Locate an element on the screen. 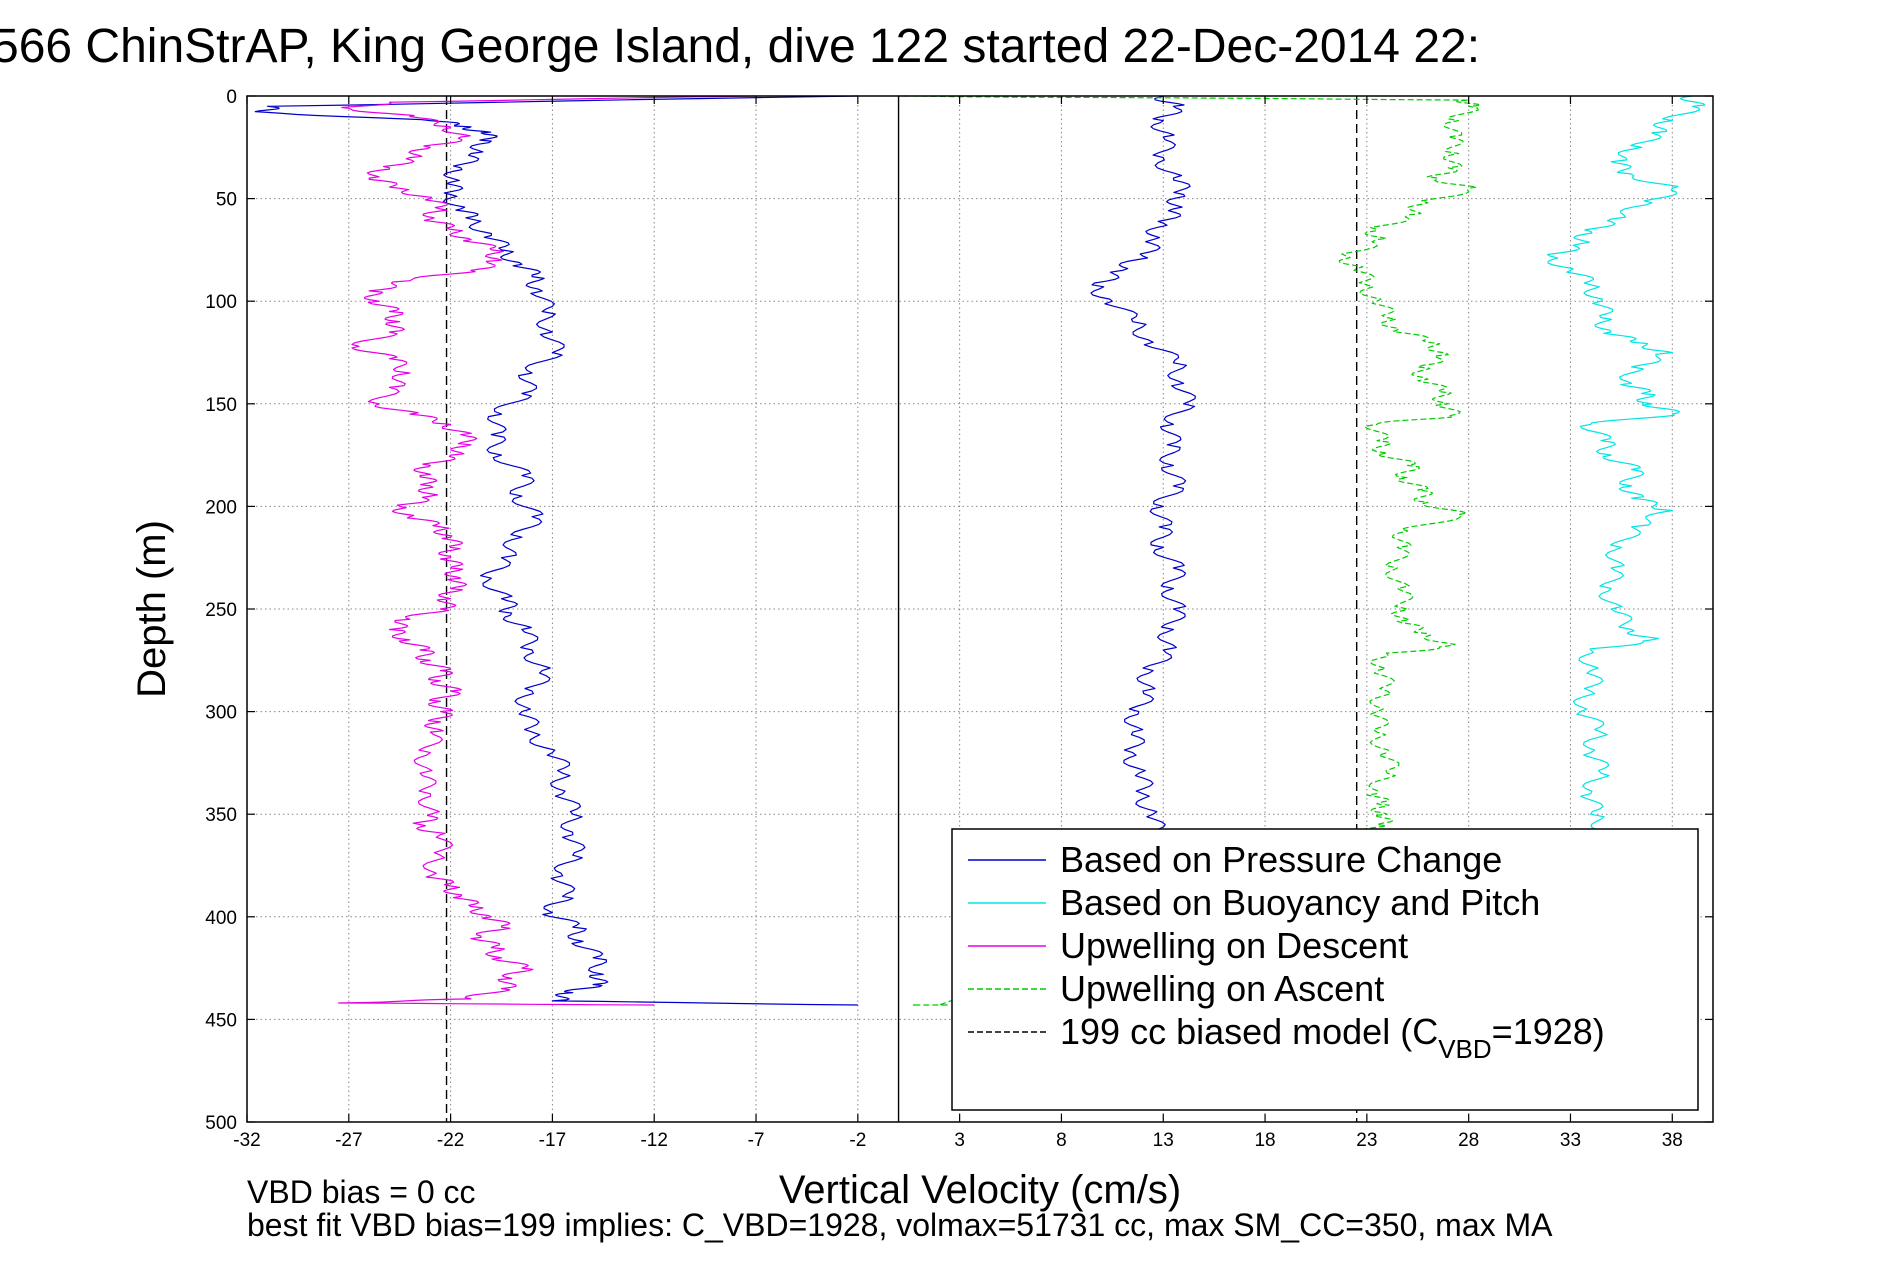 The width and height of the screenshot is (1891, 1262). x-tick-label: -7 is located at coordinates (756, 1140).